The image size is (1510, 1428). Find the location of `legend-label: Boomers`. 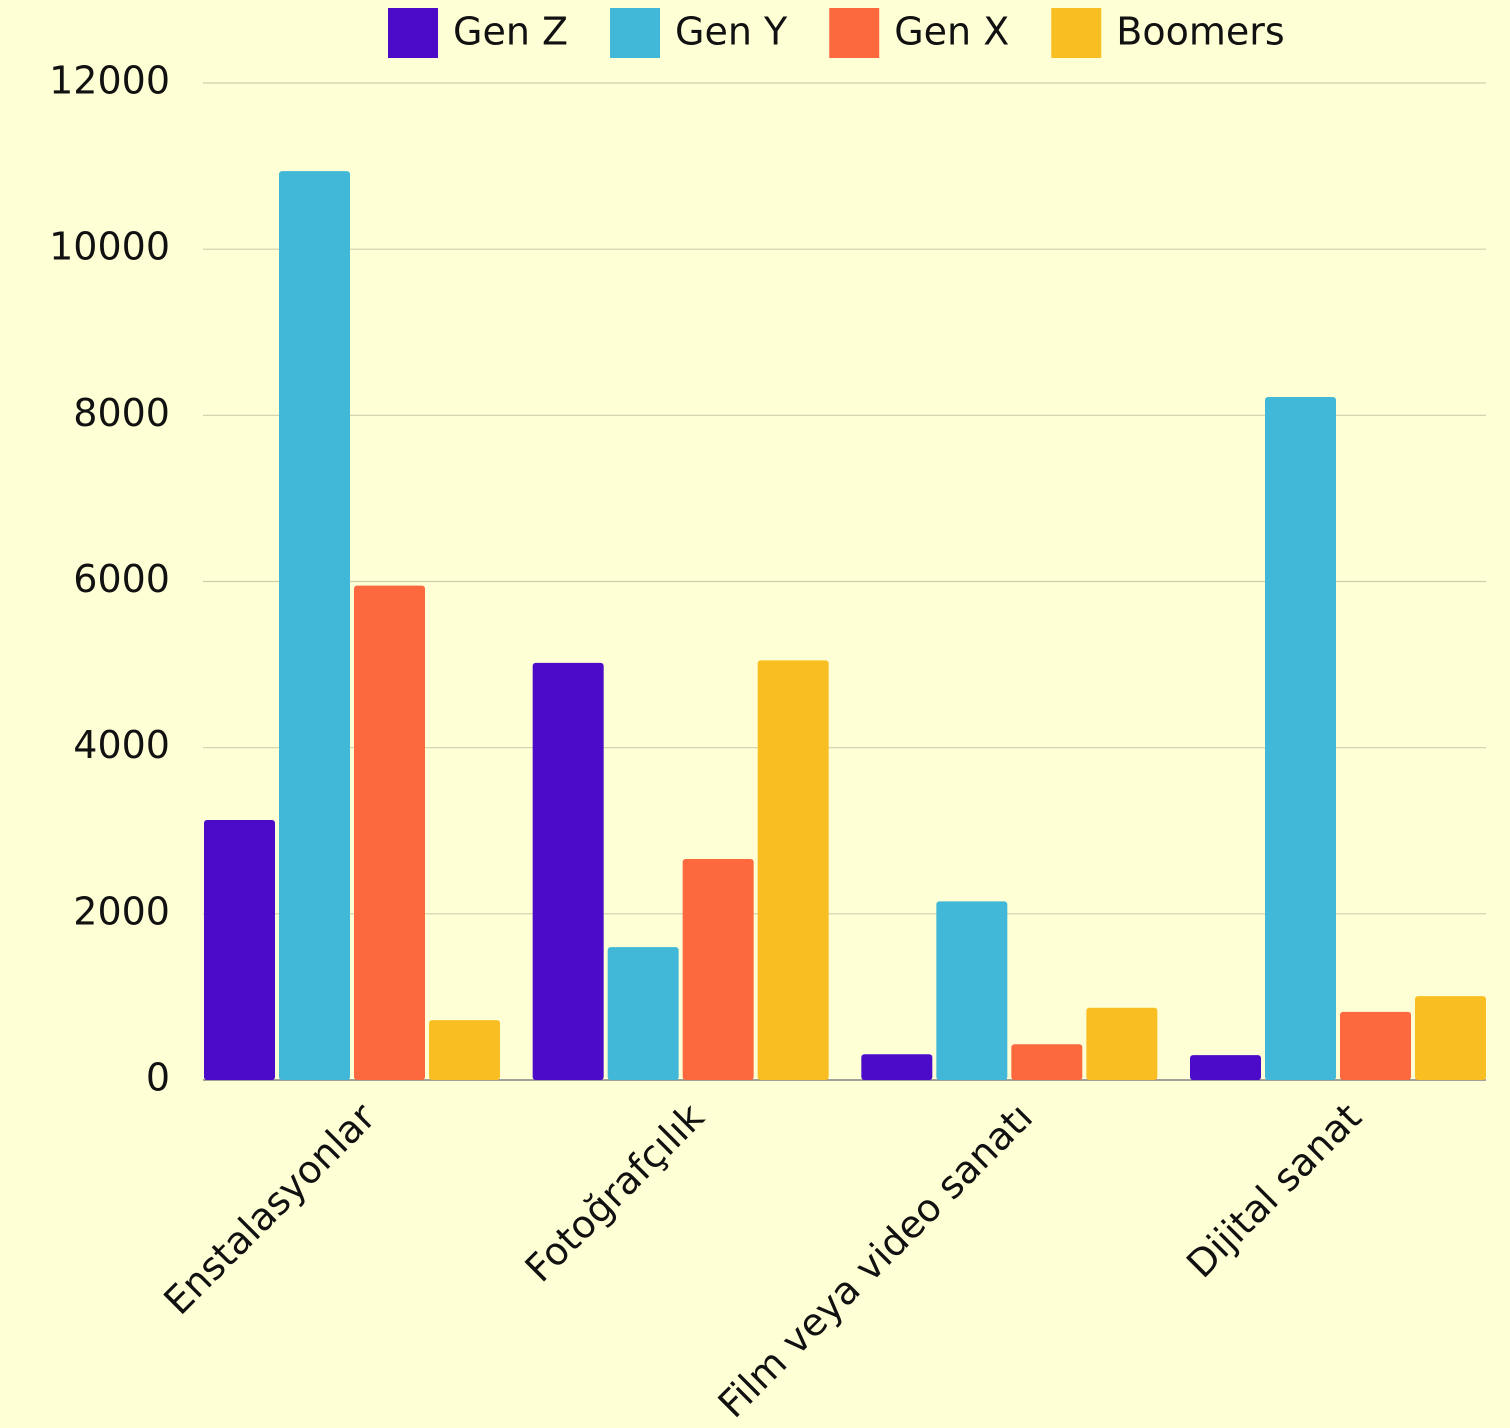

legend-label: Boomers is located at coordinates (1200, 32).